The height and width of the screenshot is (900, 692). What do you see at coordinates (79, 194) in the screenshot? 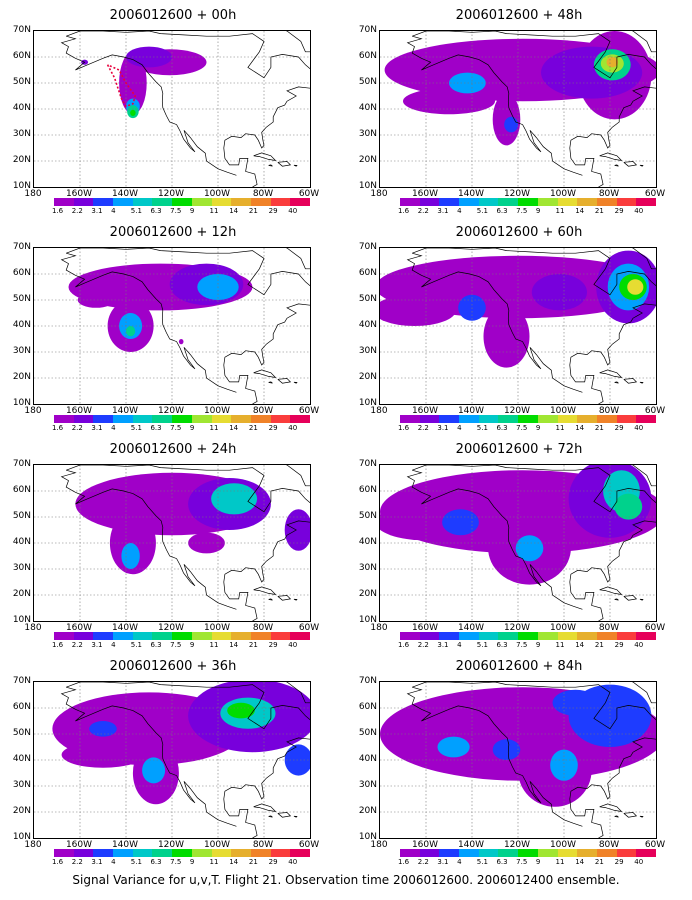
I see `longitude-label: 160W` at bounding box center [79, 194].